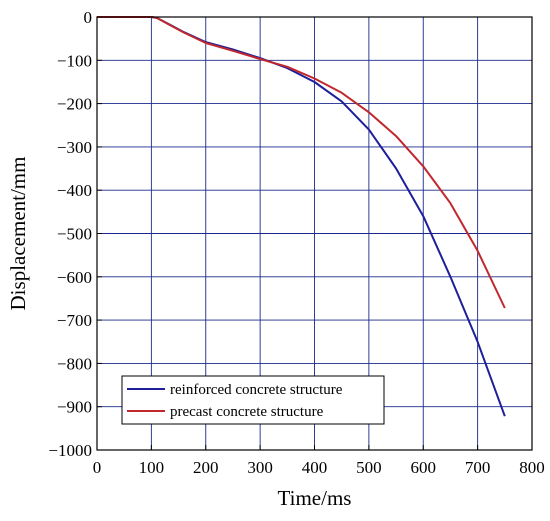  I want to click on y-tick-label: −500, so click(74, 234).